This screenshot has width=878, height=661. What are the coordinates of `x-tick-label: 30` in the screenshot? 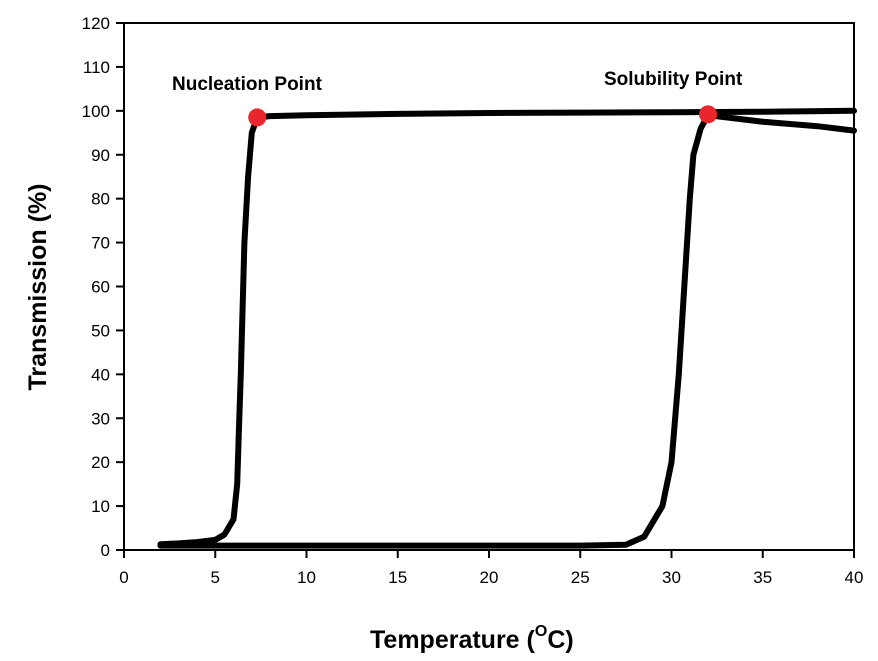 It's located at (671, 577).